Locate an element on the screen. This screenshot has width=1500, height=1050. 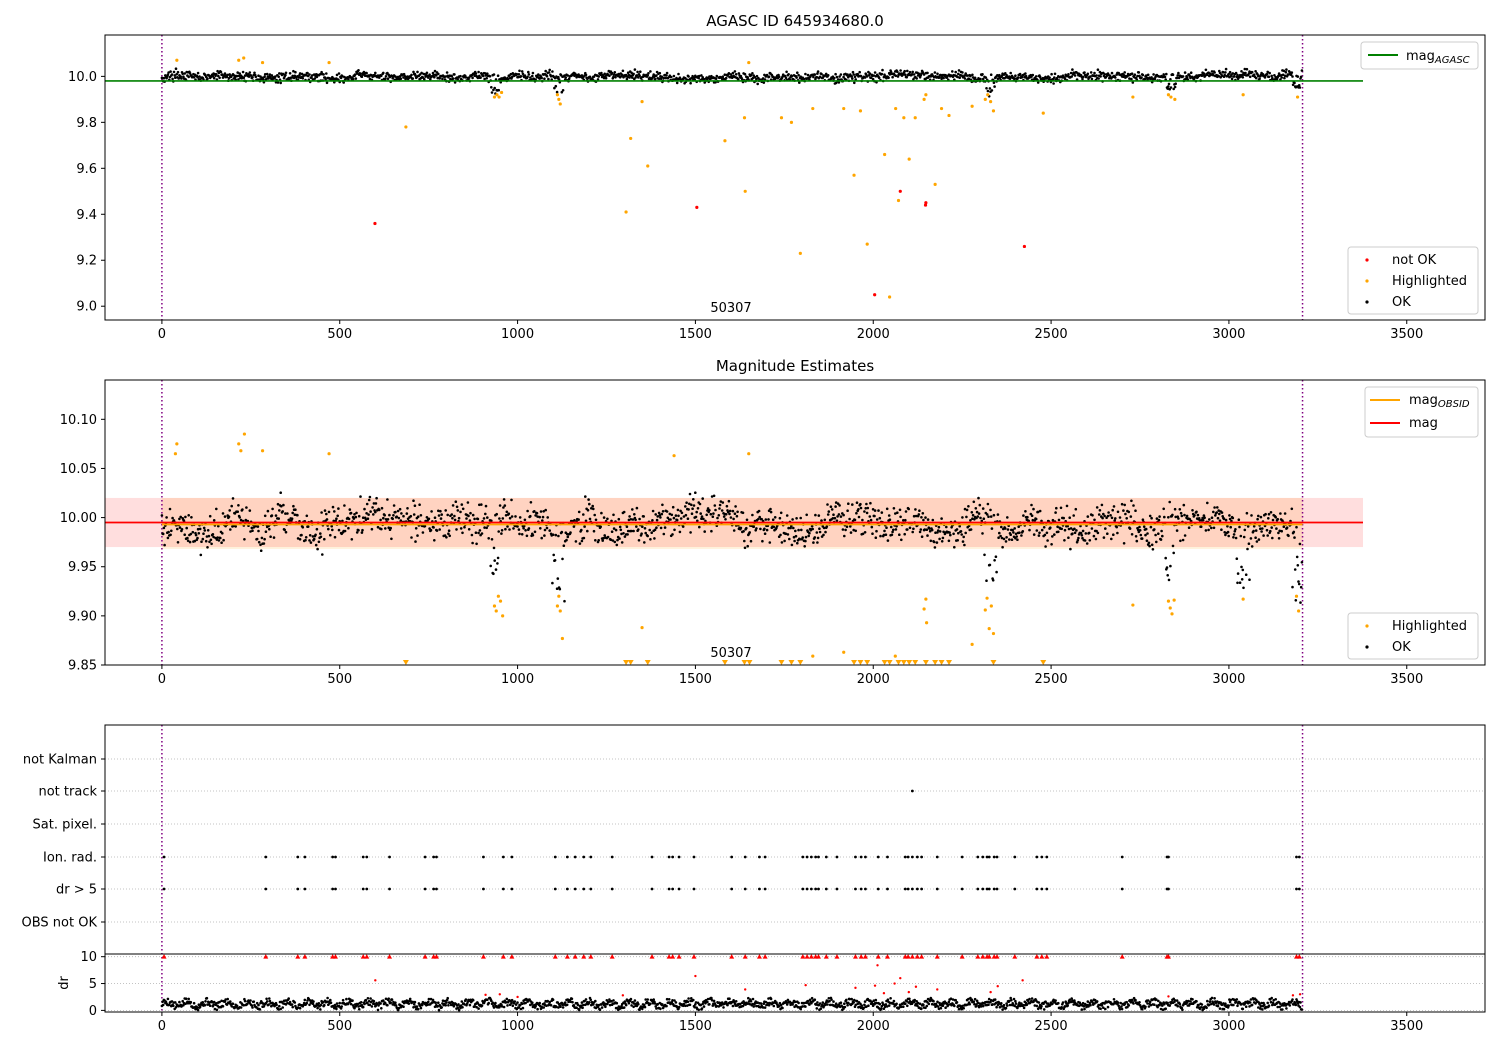
highlighted-below-marker is located at coordinates (915, 662).